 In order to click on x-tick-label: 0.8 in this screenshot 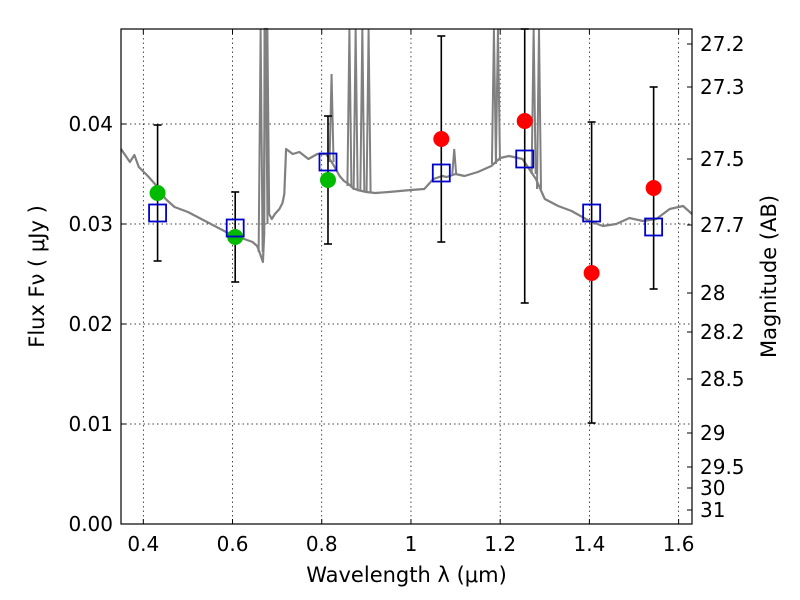, I will do `click(322, 544)`.